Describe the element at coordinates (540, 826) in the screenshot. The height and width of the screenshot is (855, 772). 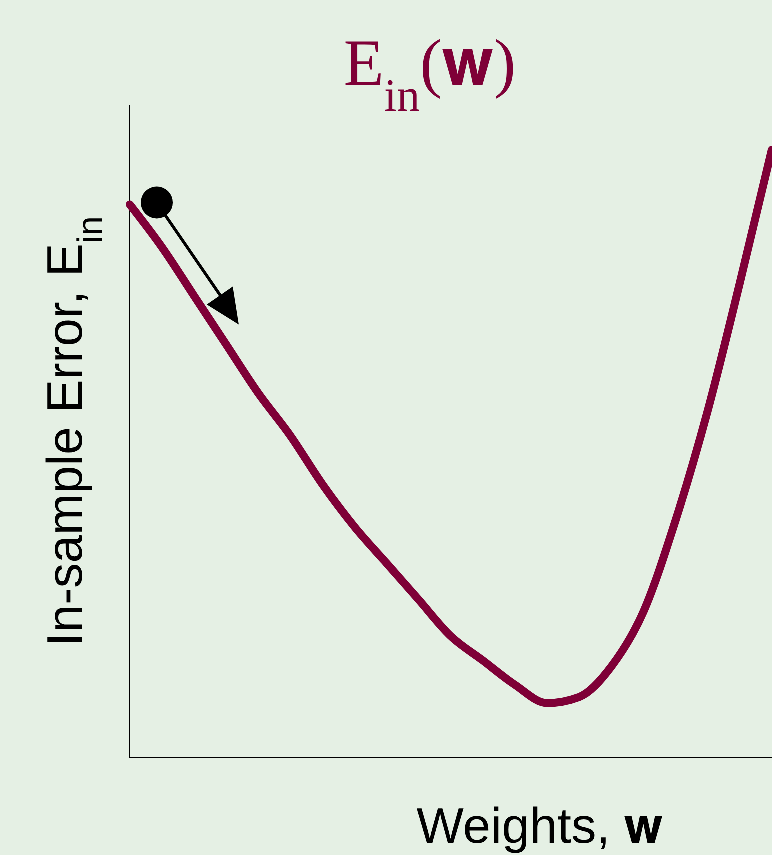
I see `x-axis-title: Weights, 𝐰` at that location.